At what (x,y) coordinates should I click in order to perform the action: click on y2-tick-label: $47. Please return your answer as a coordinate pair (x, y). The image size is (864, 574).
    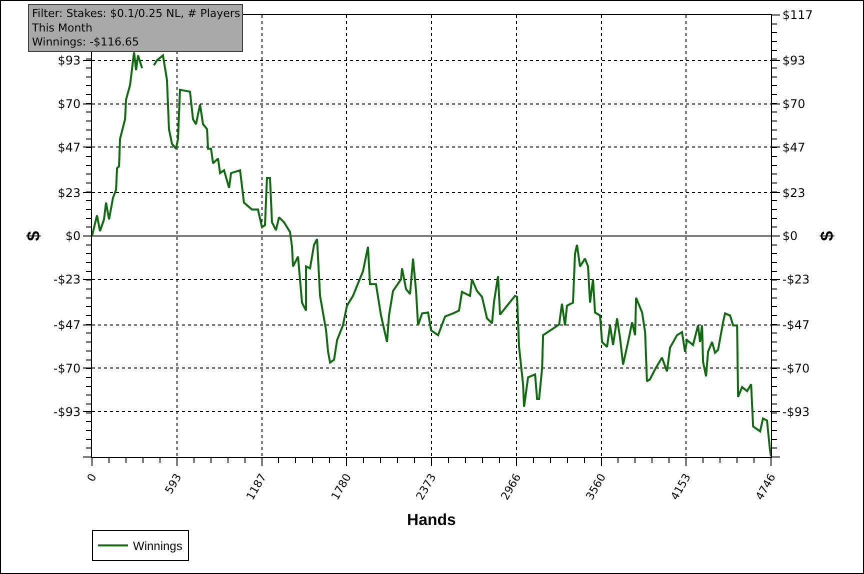
    Looking at the image, I should click on (794, 147).